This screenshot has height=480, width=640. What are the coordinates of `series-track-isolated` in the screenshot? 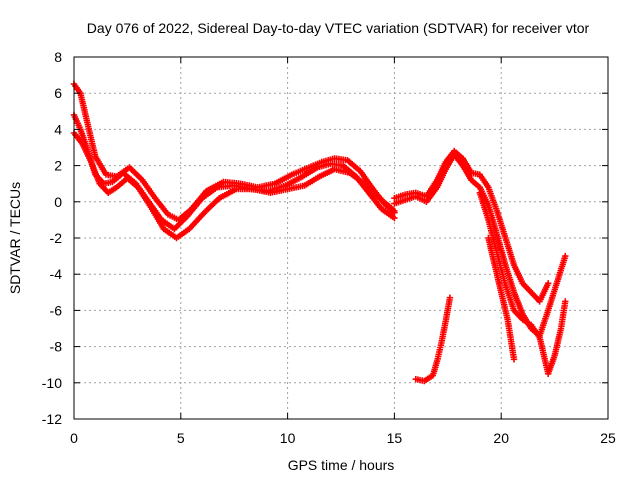 It's located at (433, 339).